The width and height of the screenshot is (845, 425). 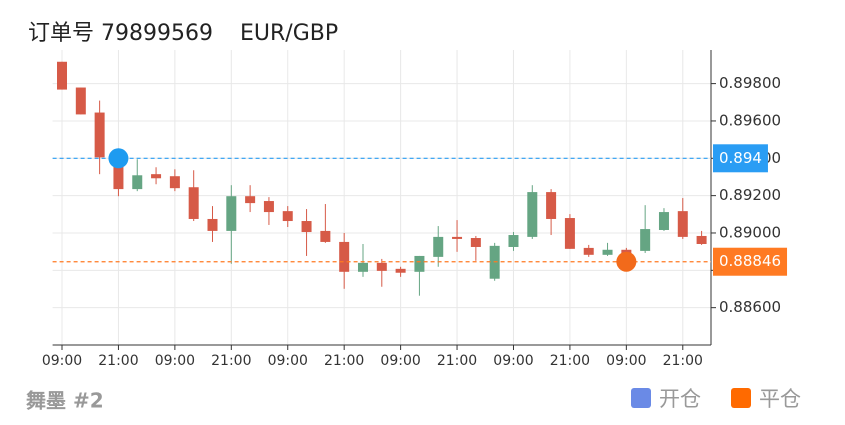 What do you see at coordinates (289, 33) in the screenshot?
I see `symbol: EUR/GBP` at bounding box center [289, 33].